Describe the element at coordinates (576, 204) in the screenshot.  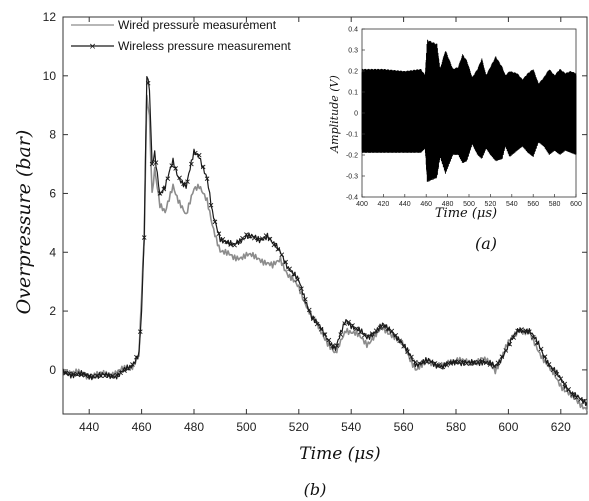
I see `inset-x-tick-label: 600` at that location.